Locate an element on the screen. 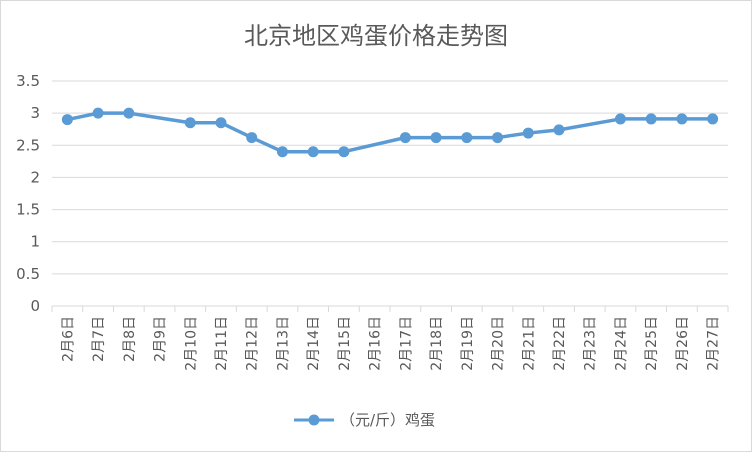 This screenshot has width=752, height=452. x-tick-label: 2月12日 is located at coordinates (253, 343).